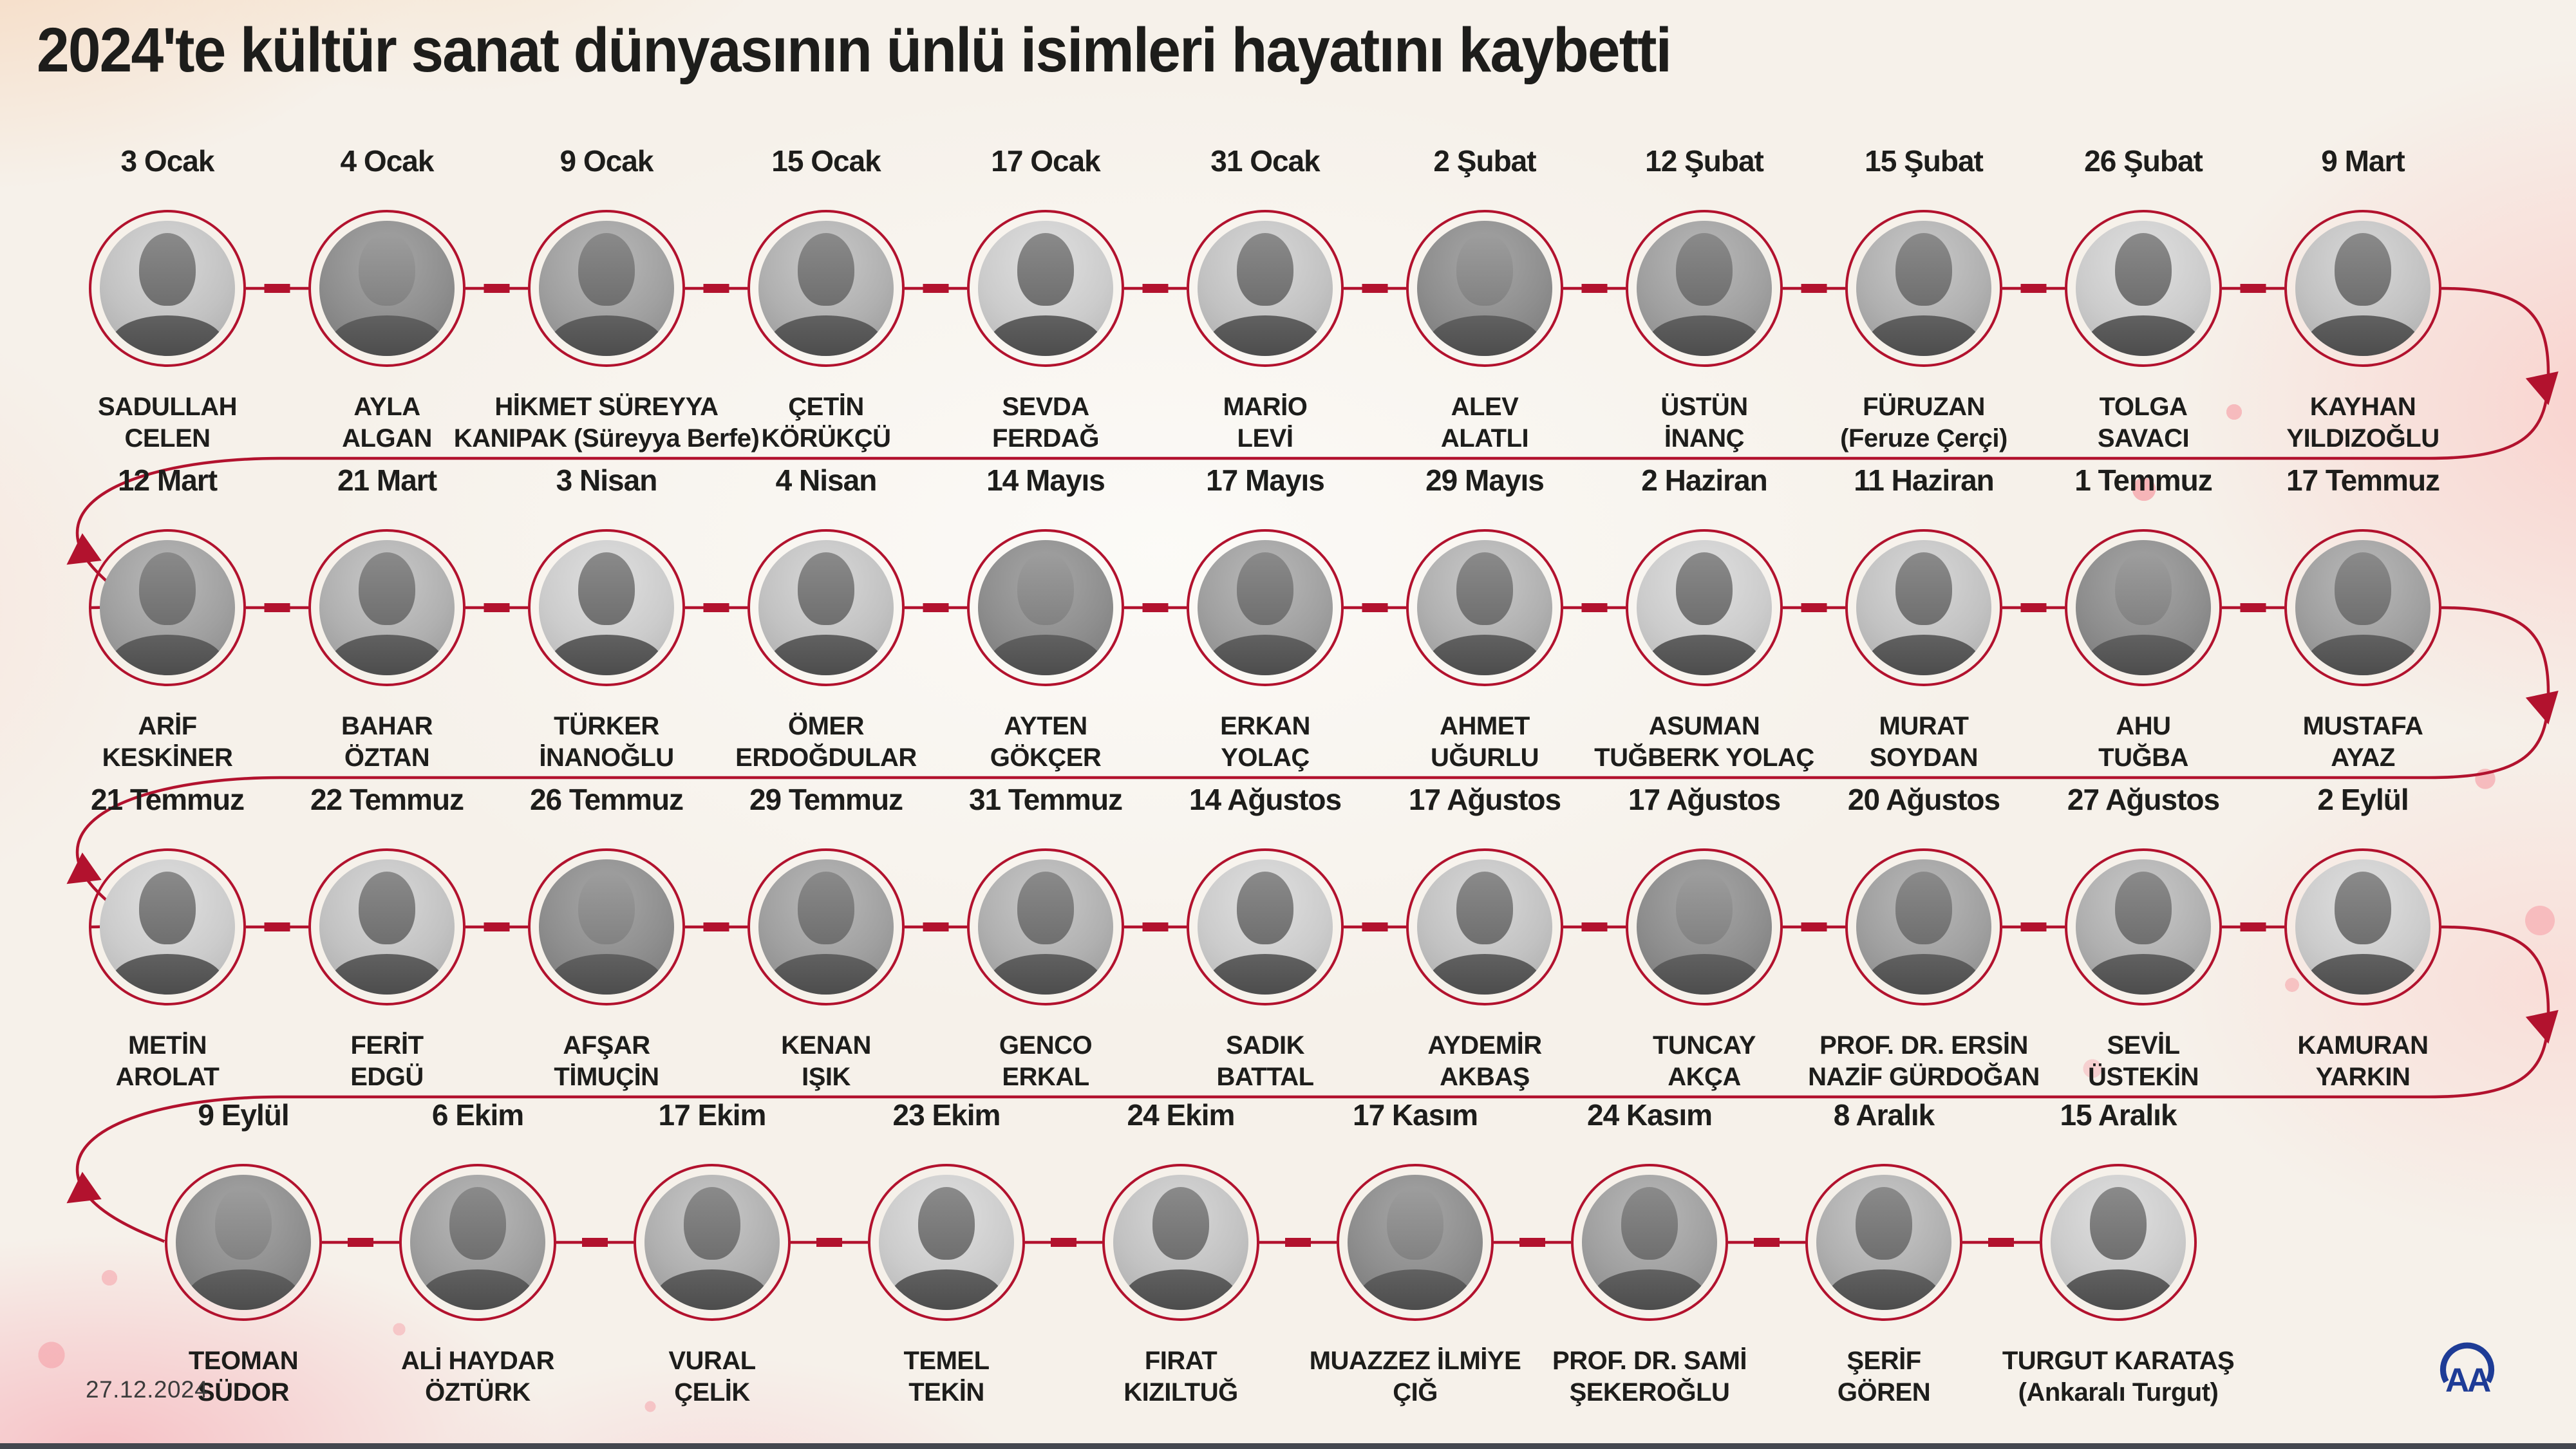  Describe the element at coordinates (387, 742) in the screenshot. I see `entry-name: BAHAR ÖZTAN` at that location.